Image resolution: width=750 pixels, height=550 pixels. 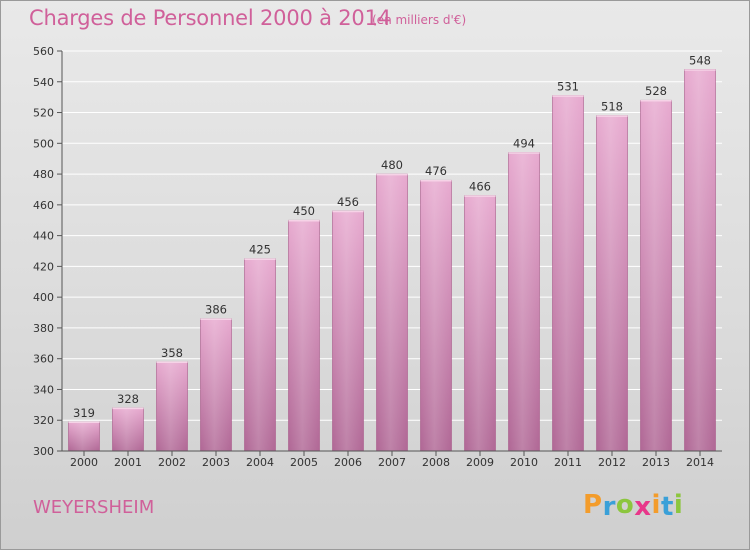 What do you see at coordinates (172, 353) in the screenshot?
I see `data-label: 358` at bounding box center [172, 353].